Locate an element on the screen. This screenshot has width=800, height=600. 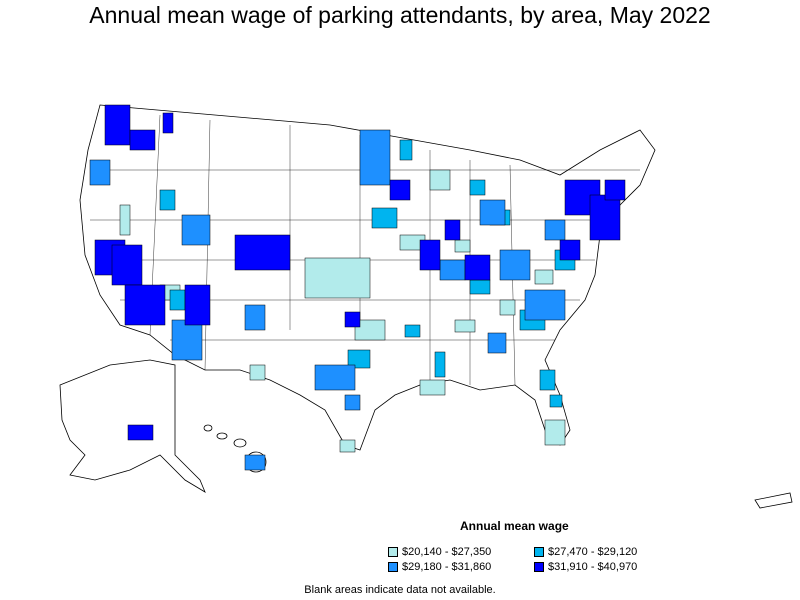
legend-item-1: $20,140 - $27,350 is located at coordinates (439, 552).